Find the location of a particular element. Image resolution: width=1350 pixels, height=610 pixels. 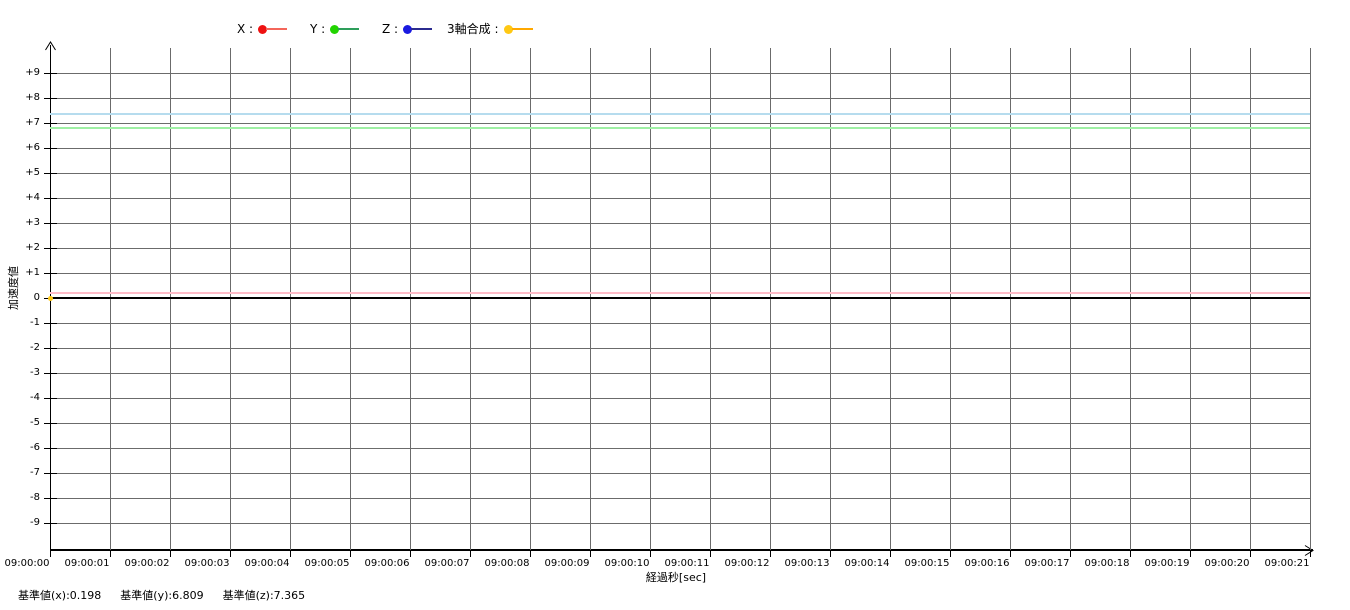

legend-label-composite: 3軸合成 : is located at coordinates (473, 29).